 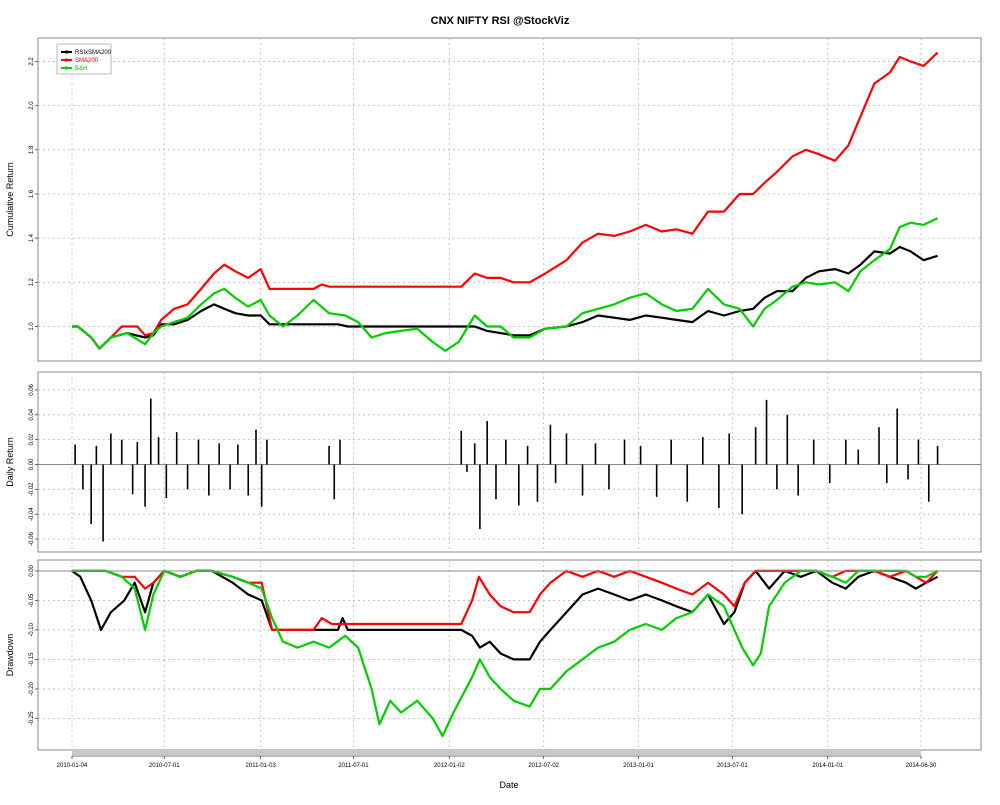 I want to click on x-tick-label: 2010-01-04, so click(x=72, y=766).